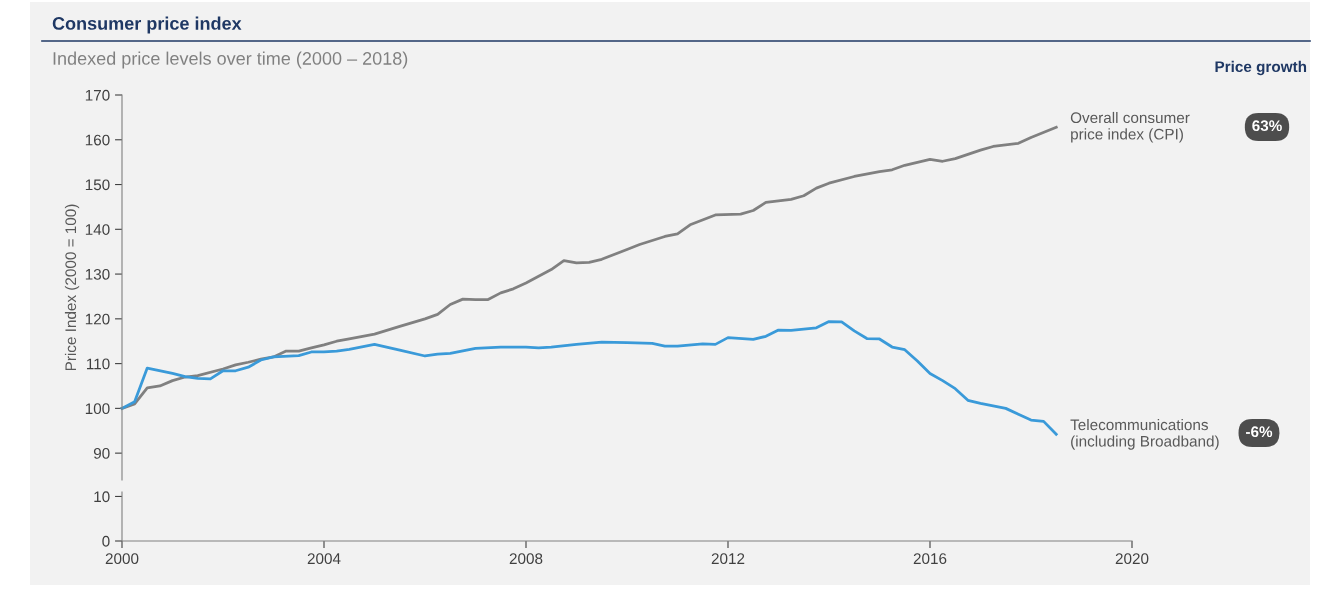 The height and width of the screenshot is (589, 1335). I want to click on x-tick-label: 2016, so click(930, 559).